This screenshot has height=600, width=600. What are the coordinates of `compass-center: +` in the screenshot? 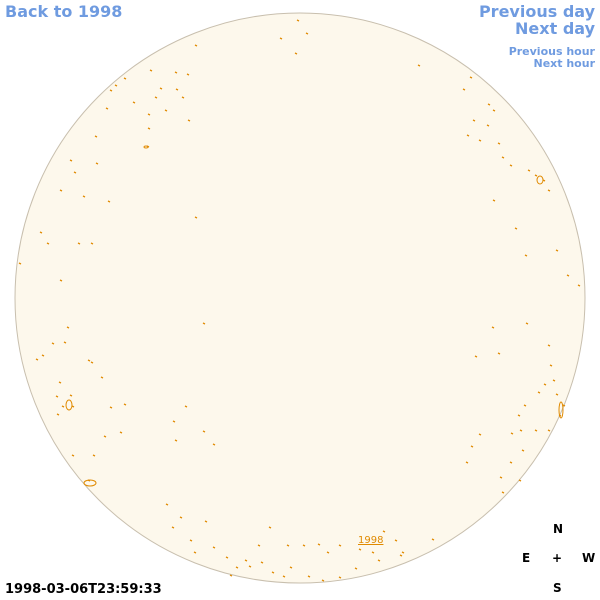 It's located at (557, 558).